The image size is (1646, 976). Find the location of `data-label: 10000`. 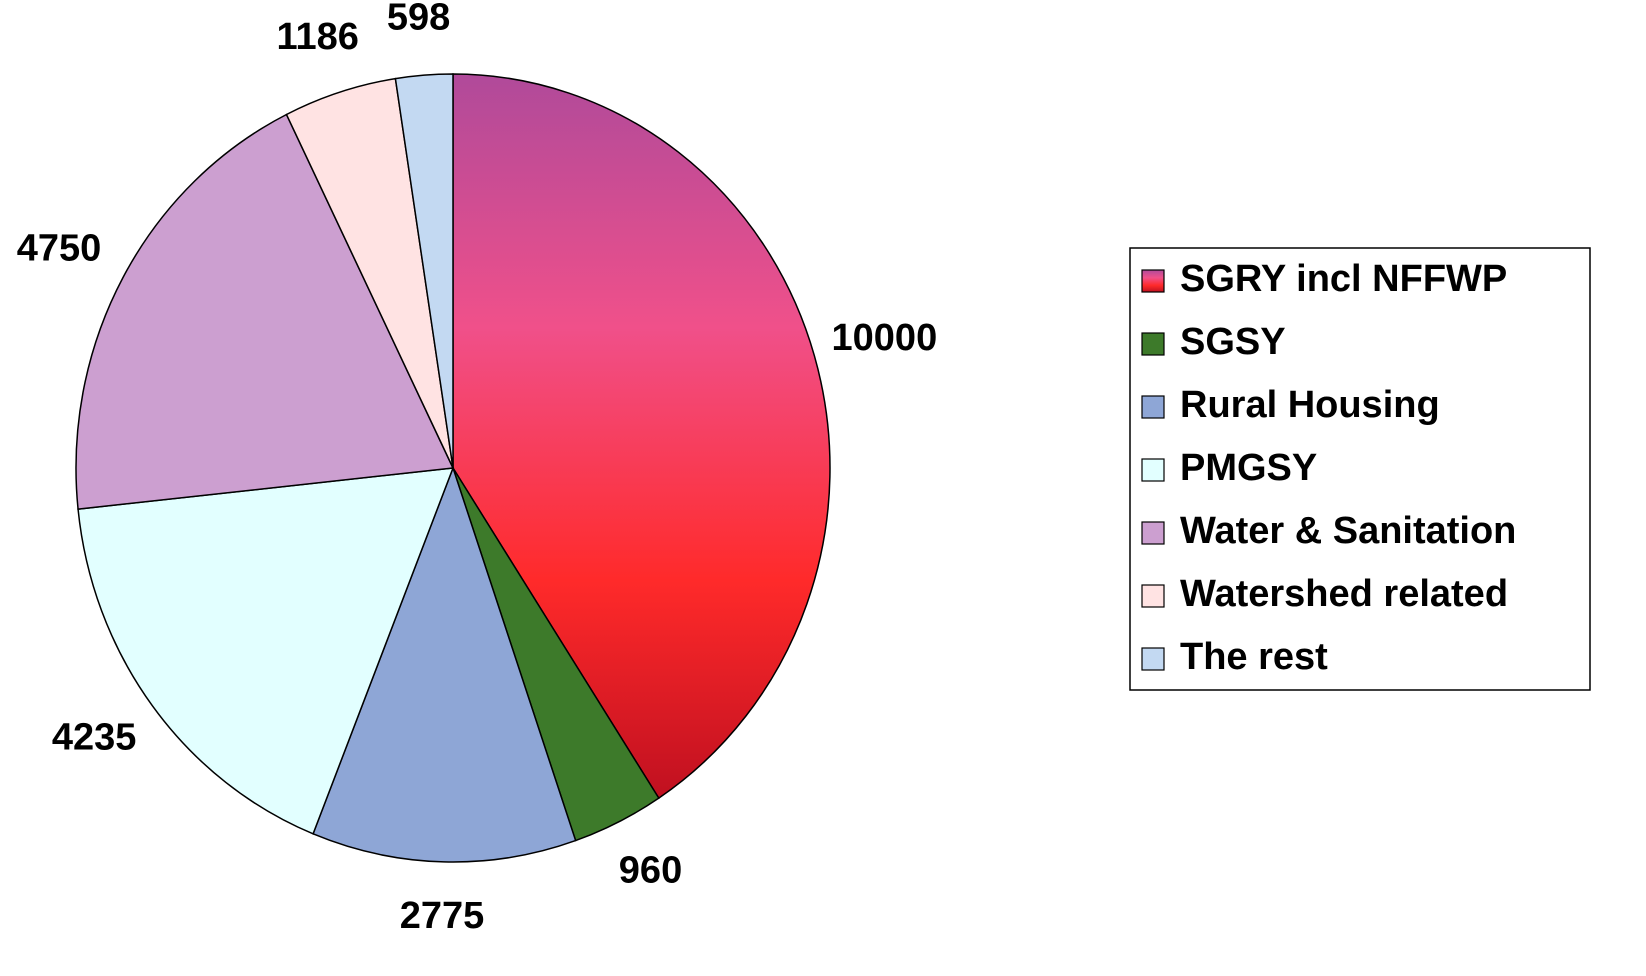

data-label: 10000 is located at coordinates (885, 338).